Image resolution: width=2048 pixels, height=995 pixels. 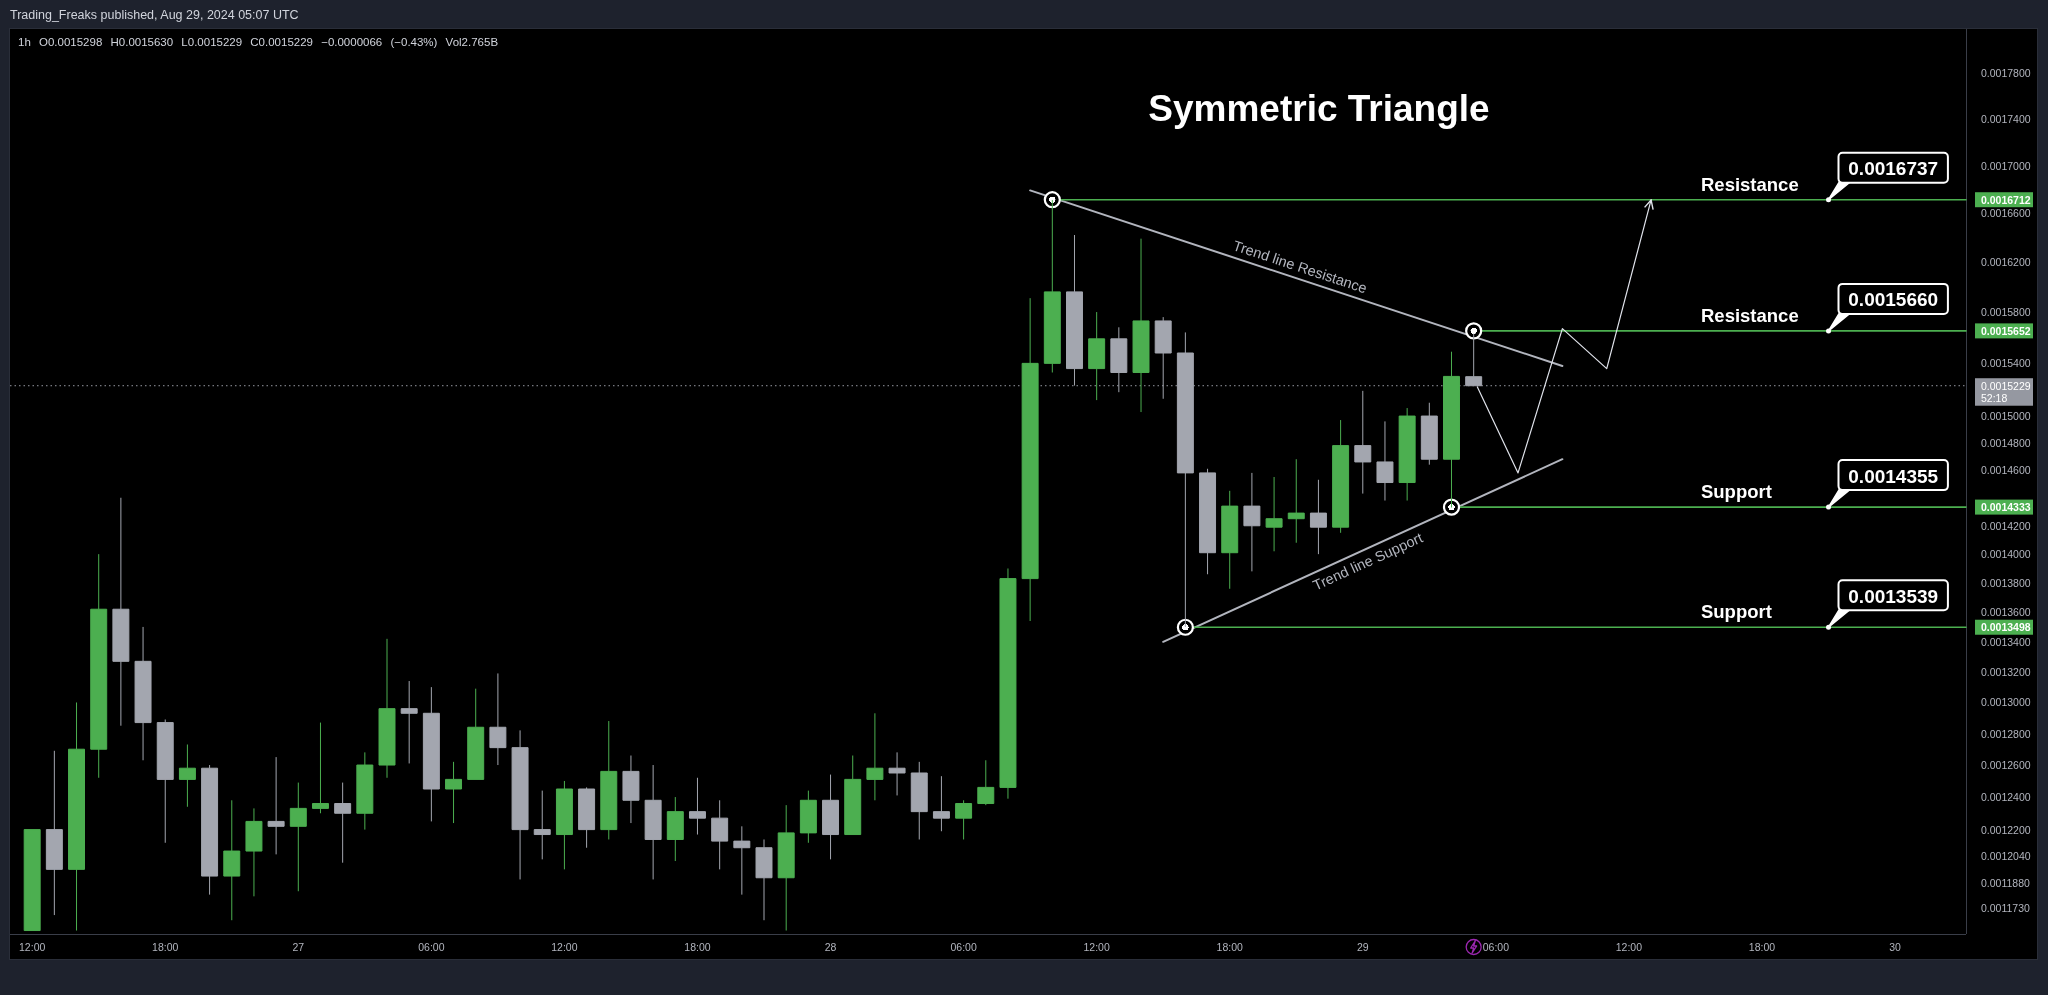 I want to click on y-tick-label: 0.0013800, so click(x=2006, y=582).